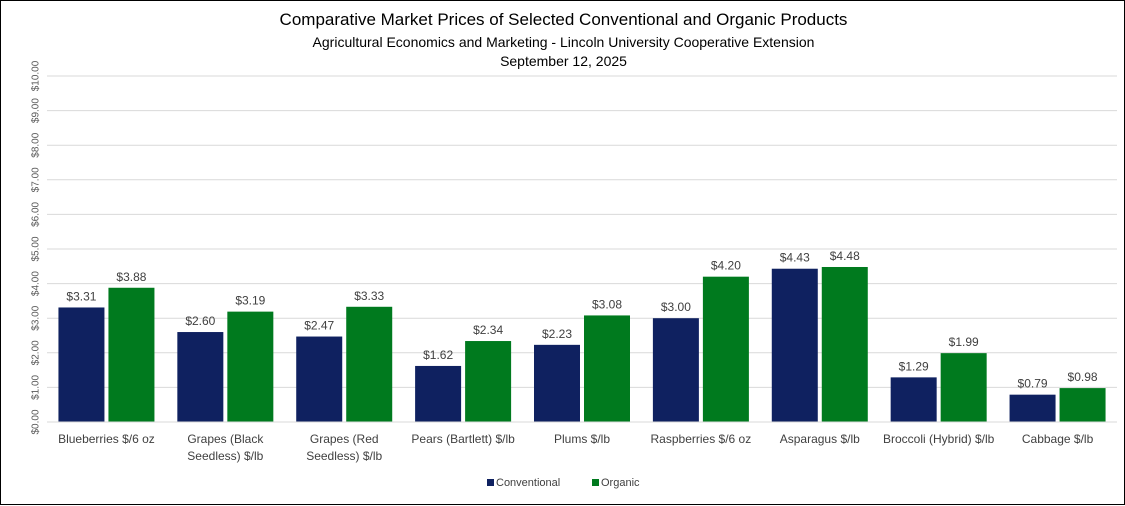 The width and height of the screenshot is (1125, 506). Describe the element at coordinates (1033, 384) in the screenshot. I see `data-label: $0.79` at that location.